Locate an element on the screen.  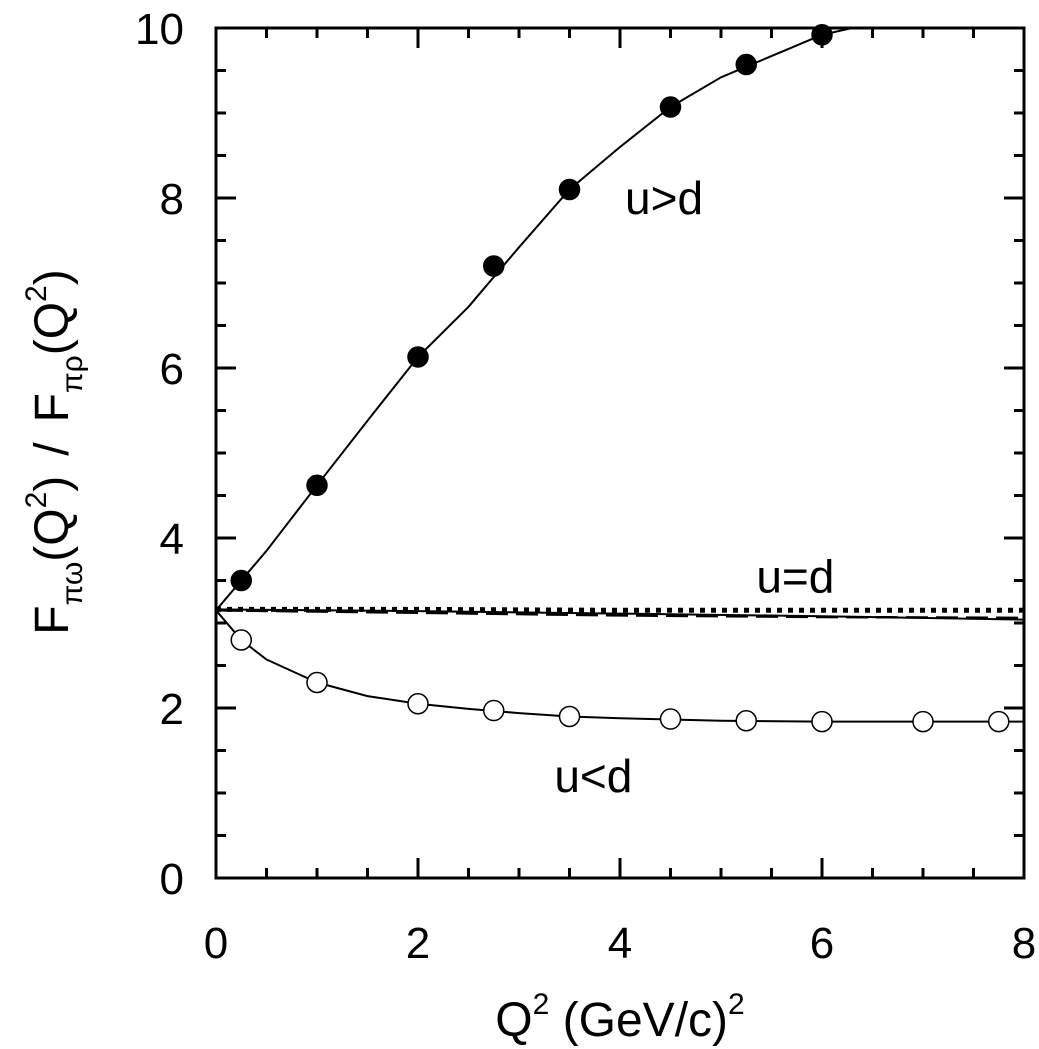
y-axis-f2-sub: πρ is located at coordinates (72, 374).